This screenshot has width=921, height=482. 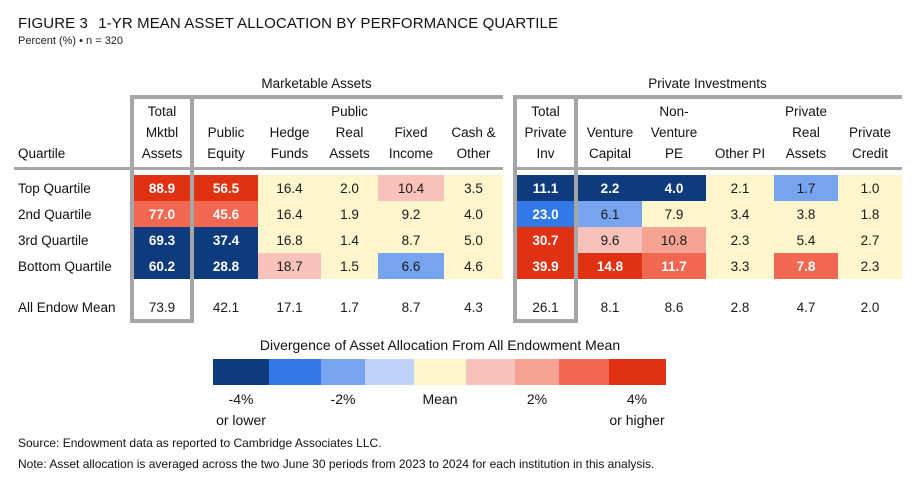 I want to click on heatmap-cell: 1.0, so click(x=870, y=188).